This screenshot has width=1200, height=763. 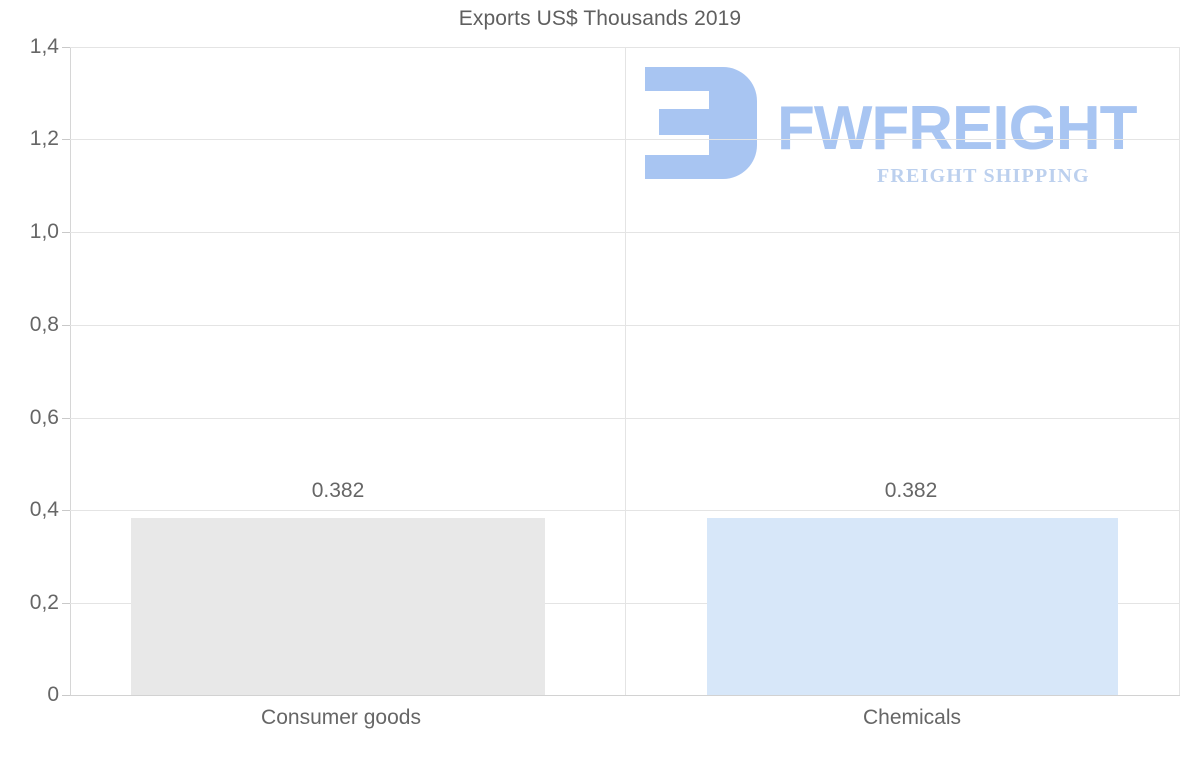 I want to click on y-tick-label-1-2: 1,2, so click(x=44, y=138).